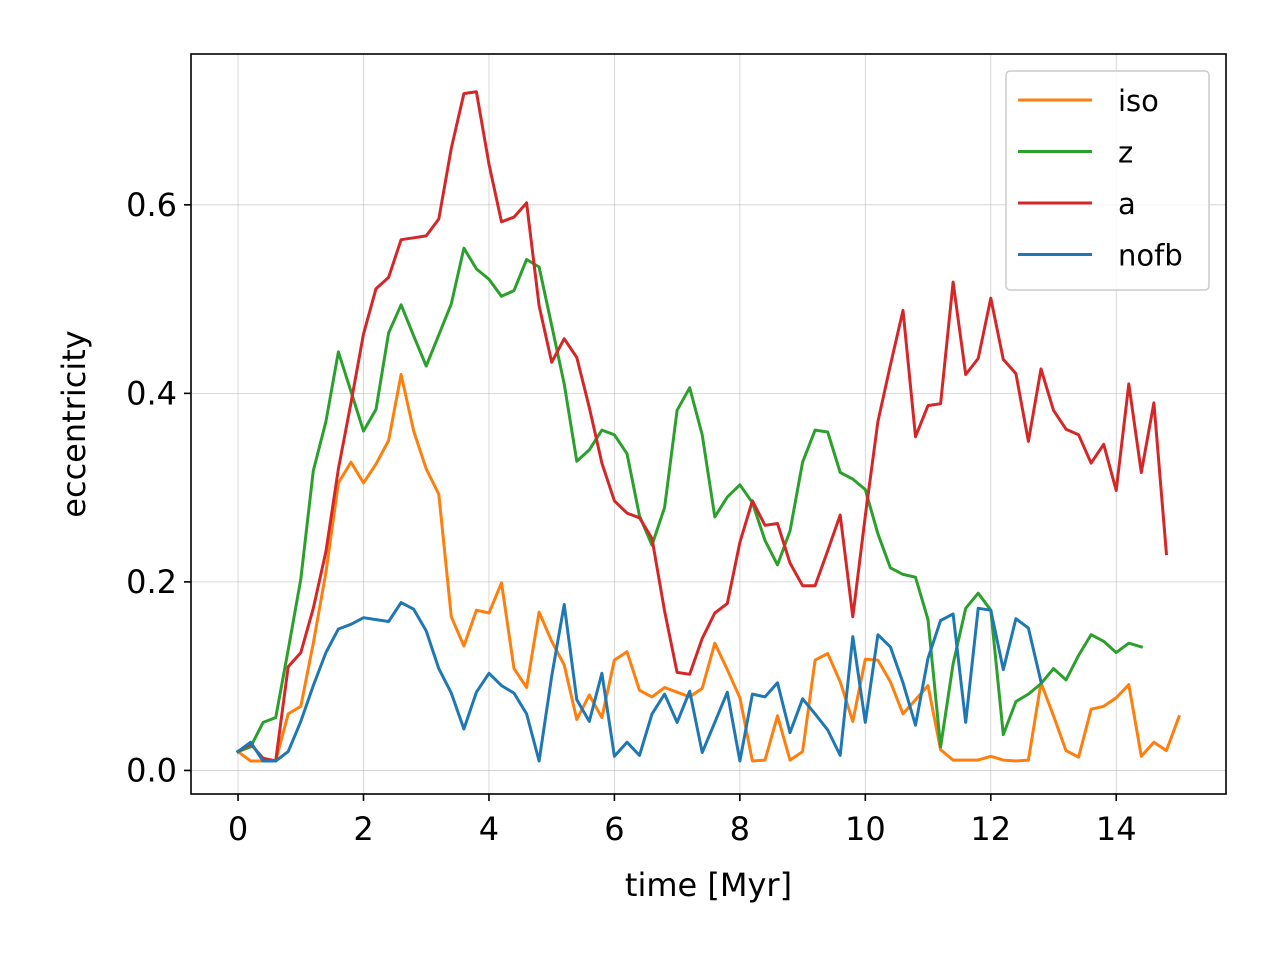  Describe the element at coordinates (1125, 153) in the screenshot. I see `legend-label-z: z` at that location.